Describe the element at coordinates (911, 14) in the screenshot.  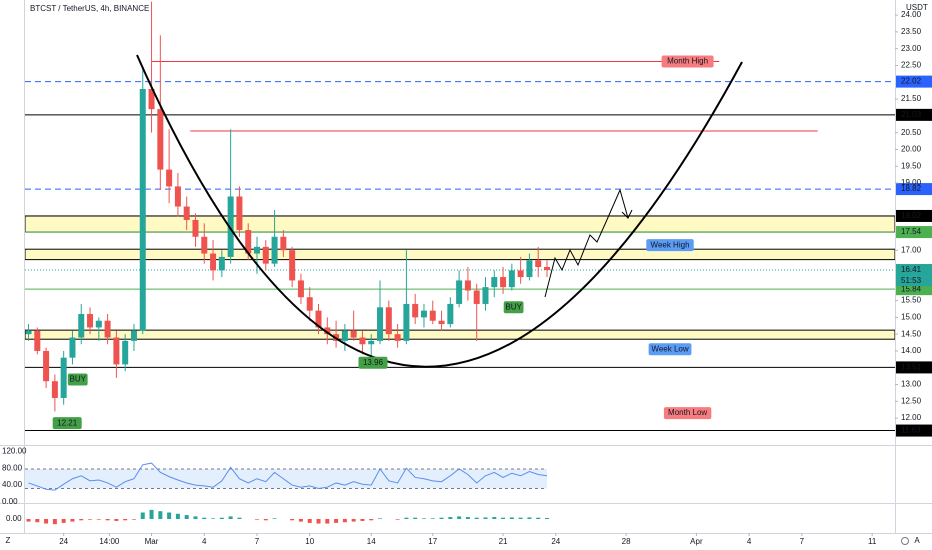
I see `y-tick-label: 24.00` at that location.